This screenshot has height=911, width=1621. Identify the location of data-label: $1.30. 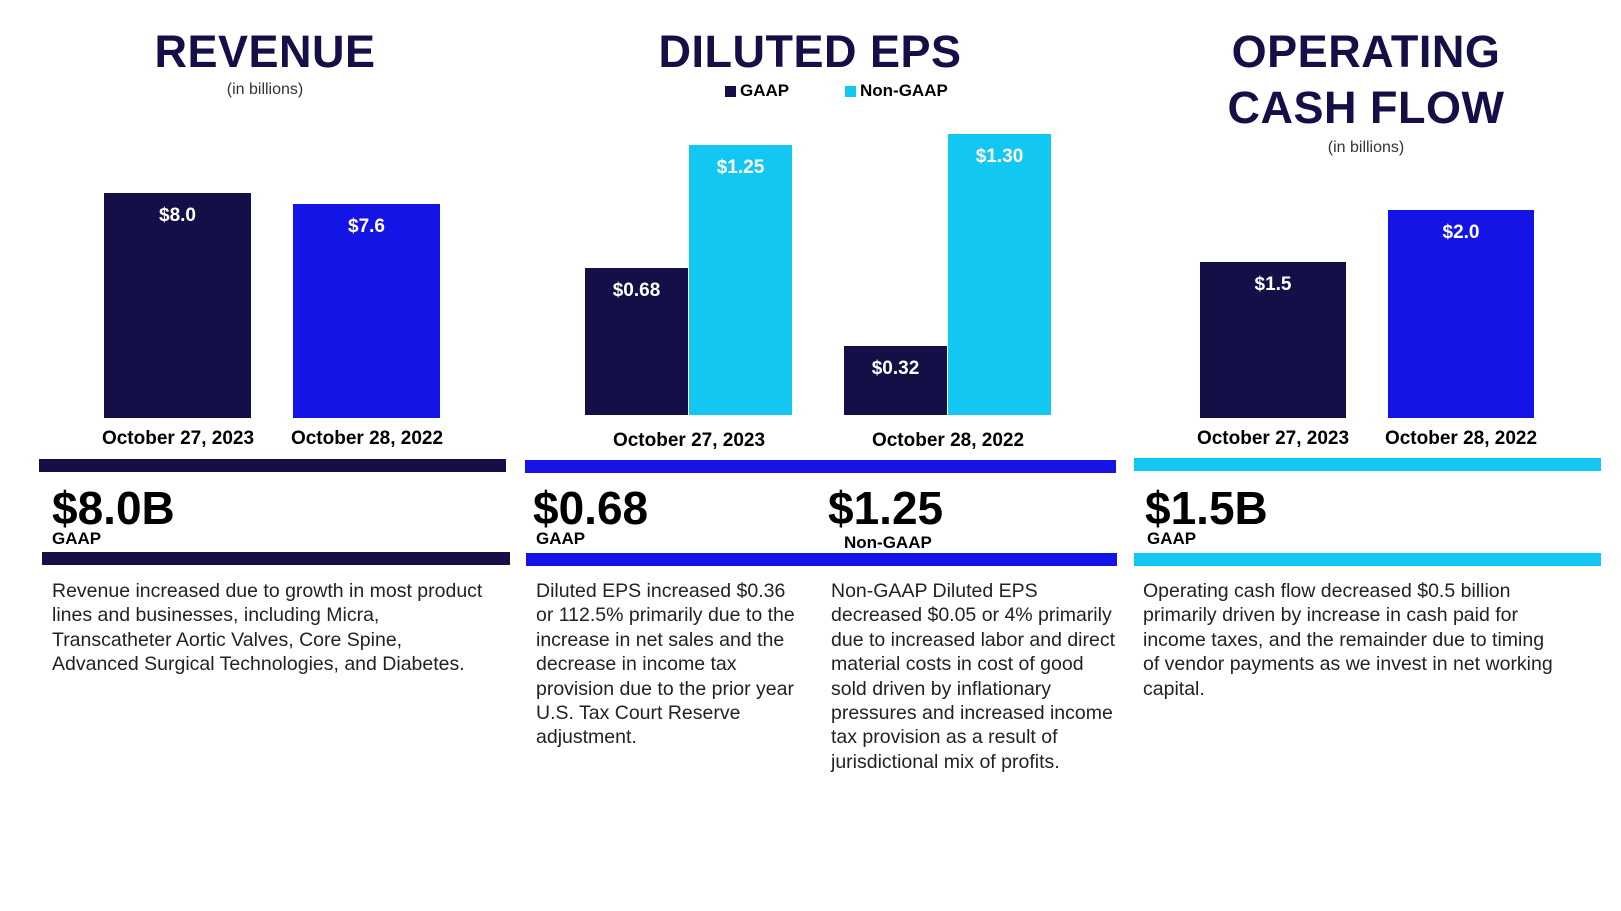
(999, 157).